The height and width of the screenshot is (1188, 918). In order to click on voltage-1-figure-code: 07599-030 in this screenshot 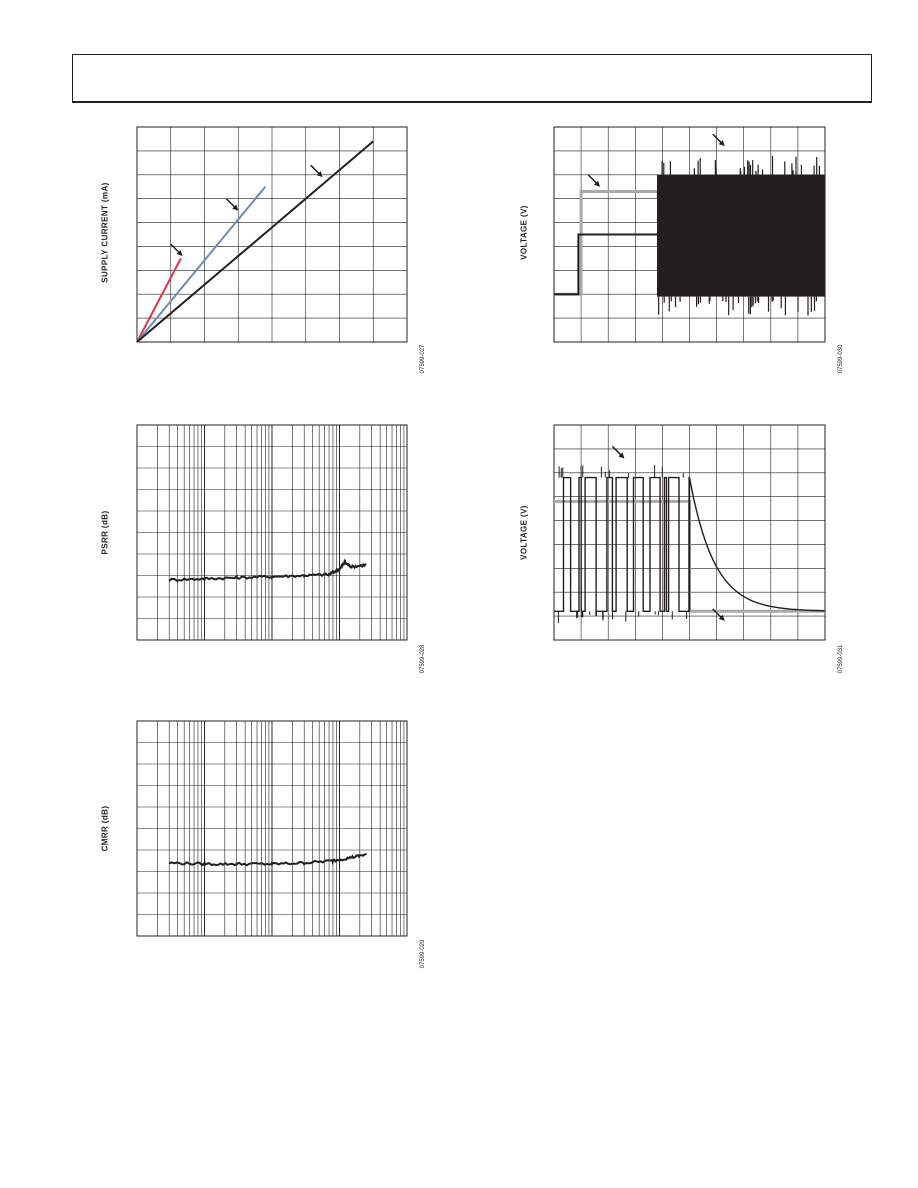, I will do `click(841, 359)`.